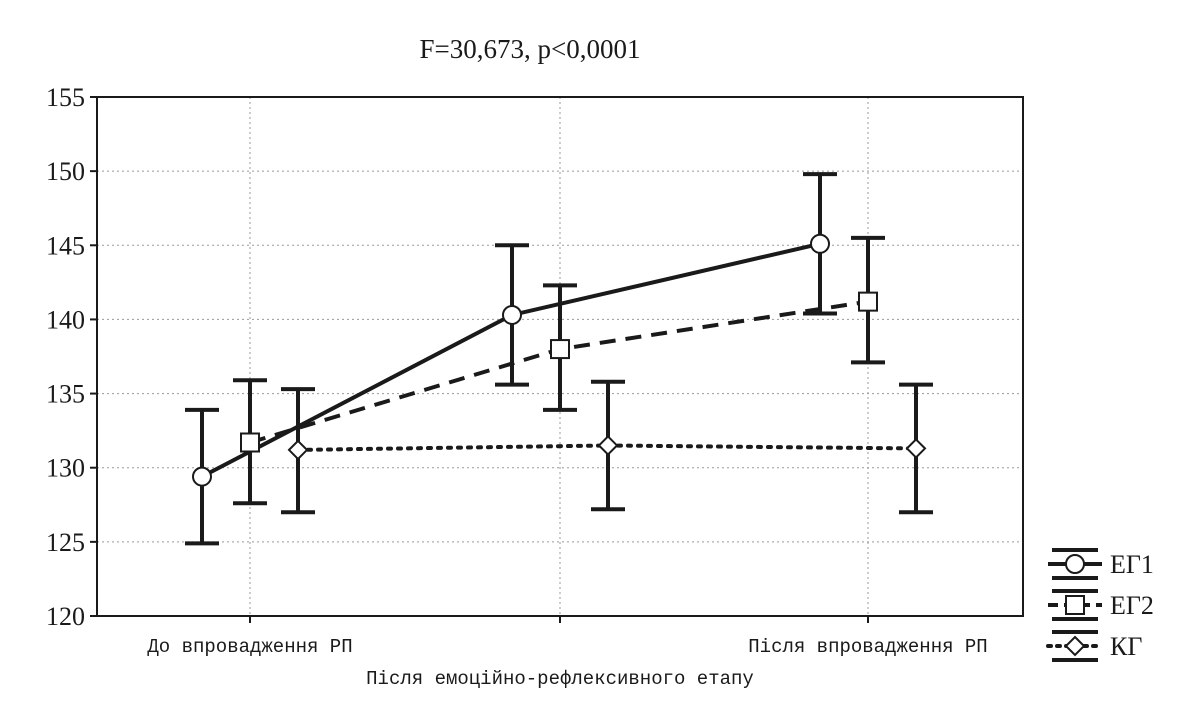 The height and width of the screenshot is (704, 1181). I want to click on legend-item-3: КГ, so click(1094, 646).